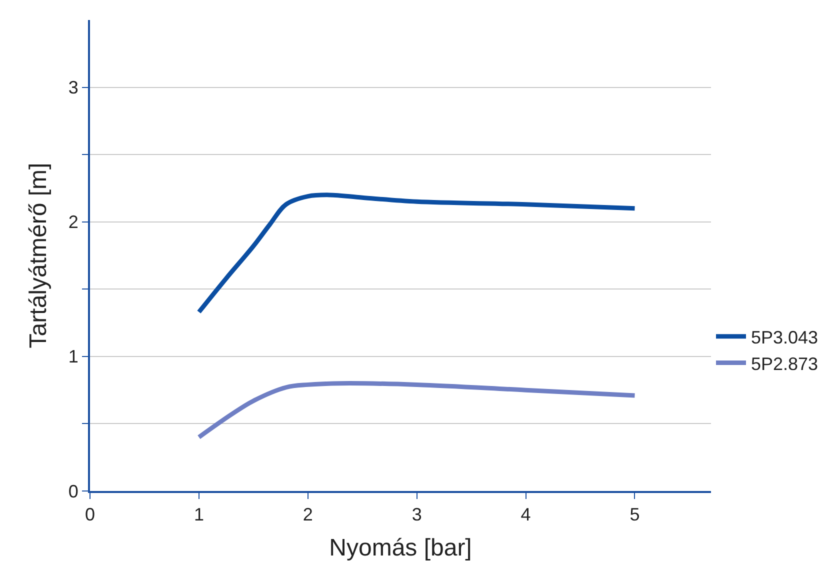  I want to click on y-tick-label: 1, so click(73, 356).